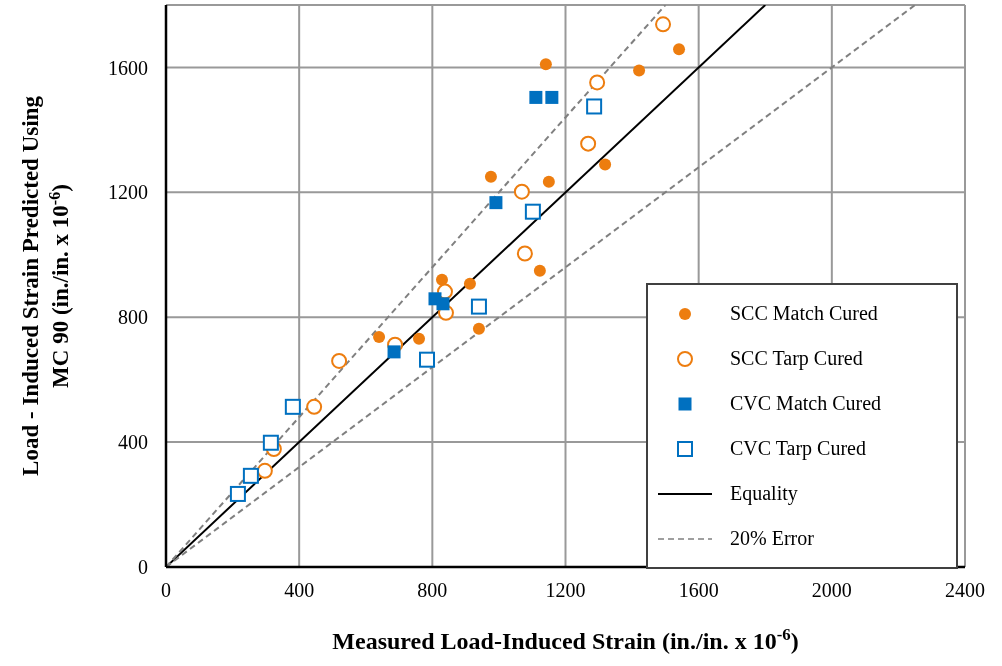 The height and width of the screenshot is (666, 1002). I want to click on y-tick-label: 1200, so click(128, 192).